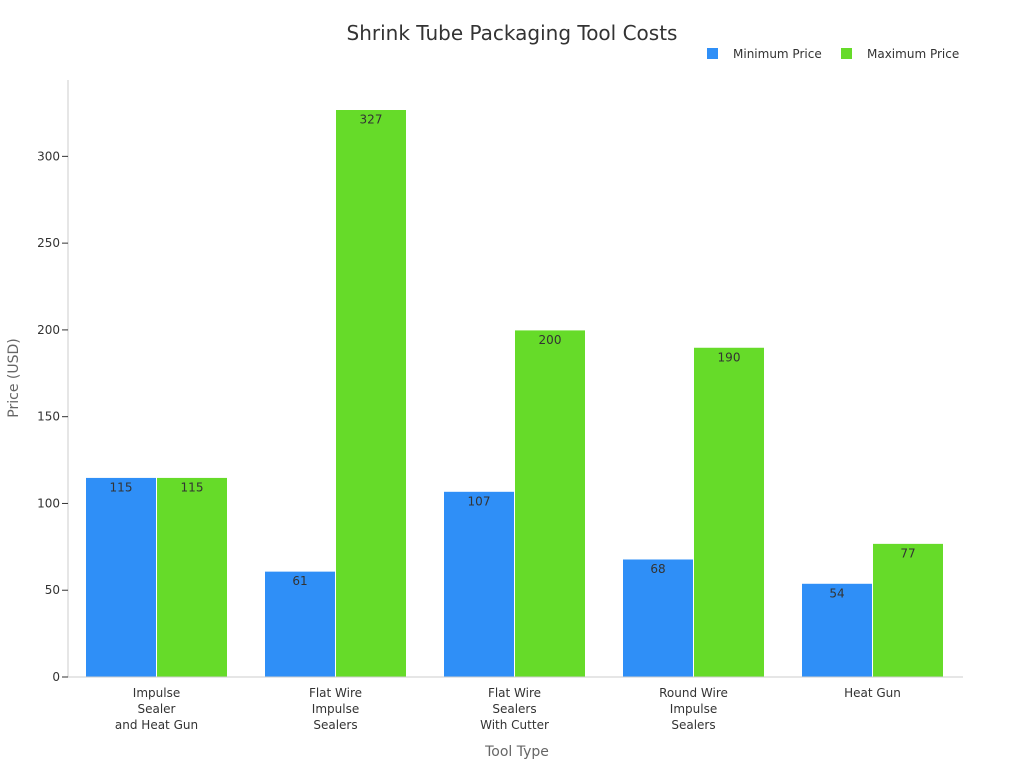 The image size is (1024, 768). What do you see at coordinates (514, 709) in the screenshot?
I see `x-tick-label-2-1: Sealers` at bounding box center [514, 709].